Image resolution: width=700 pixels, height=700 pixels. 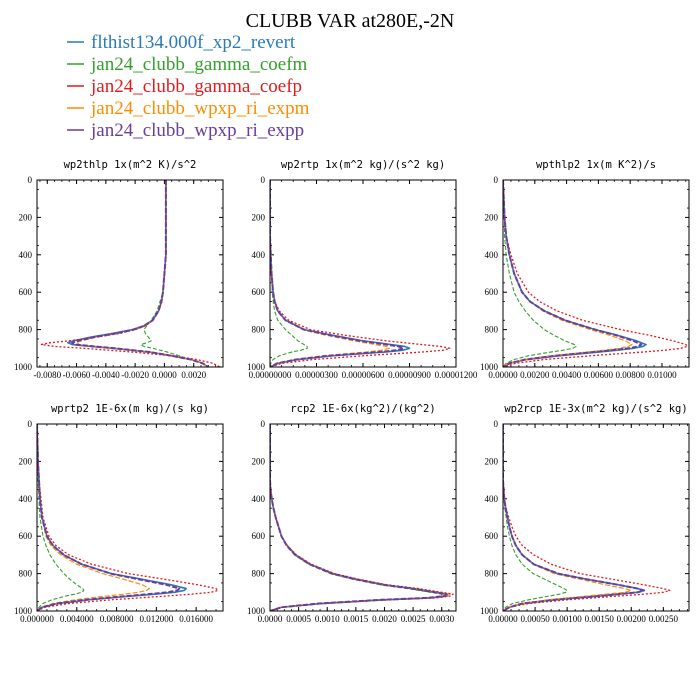 I want to click on x-tick-label: 0.00000300, so click(x=316, y=375).